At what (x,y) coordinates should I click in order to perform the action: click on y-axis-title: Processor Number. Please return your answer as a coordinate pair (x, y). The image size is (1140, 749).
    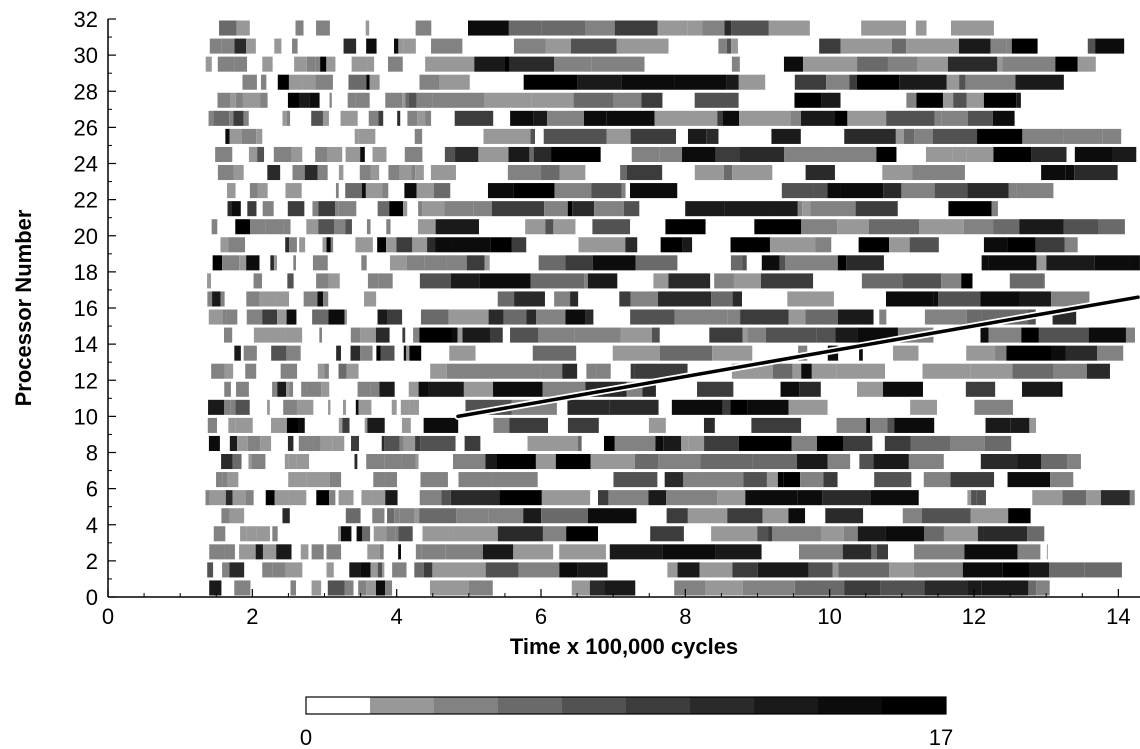
    Looking at the image, I should click on (23, 307).